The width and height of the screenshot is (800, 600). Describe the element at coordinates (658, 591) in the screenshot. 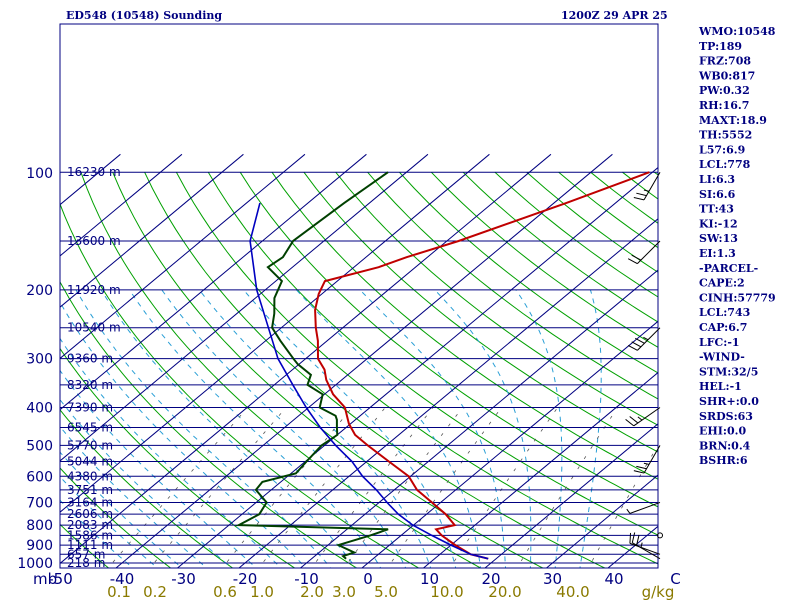

I see `mixing-ratio-label: g/kg` at that location.